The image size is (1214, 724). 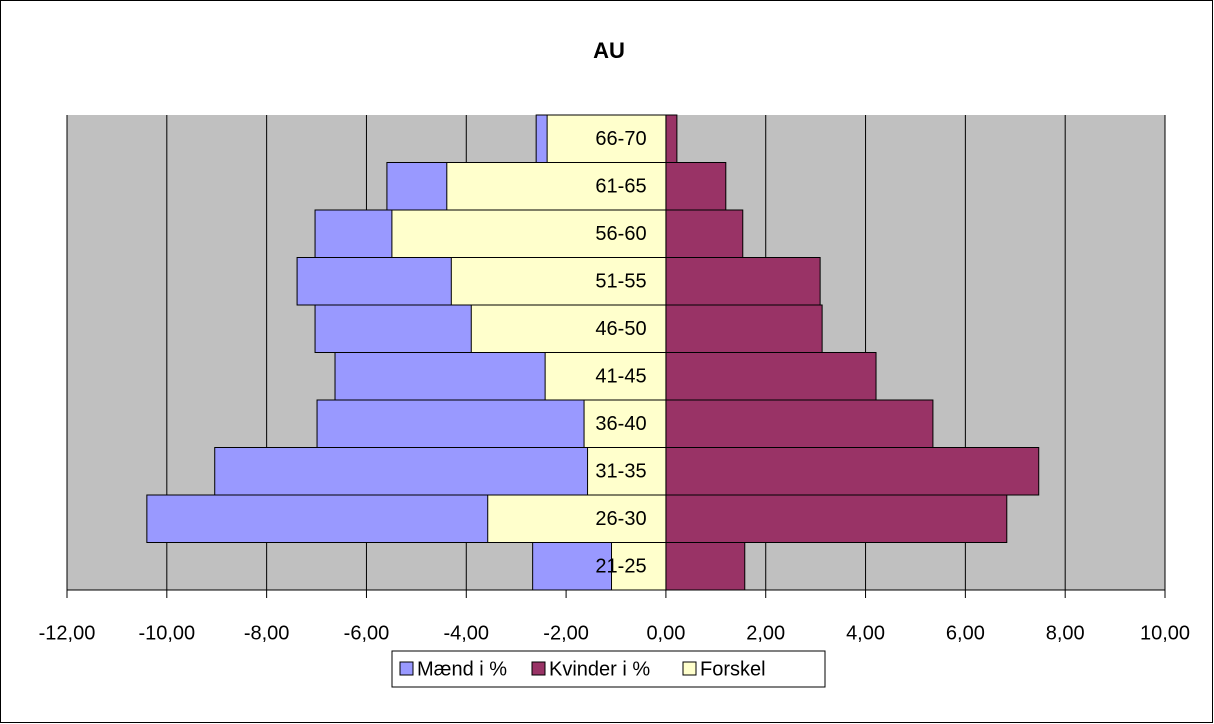 I want to click on x-tick-label: 0,00, so click(x=665, y=633).